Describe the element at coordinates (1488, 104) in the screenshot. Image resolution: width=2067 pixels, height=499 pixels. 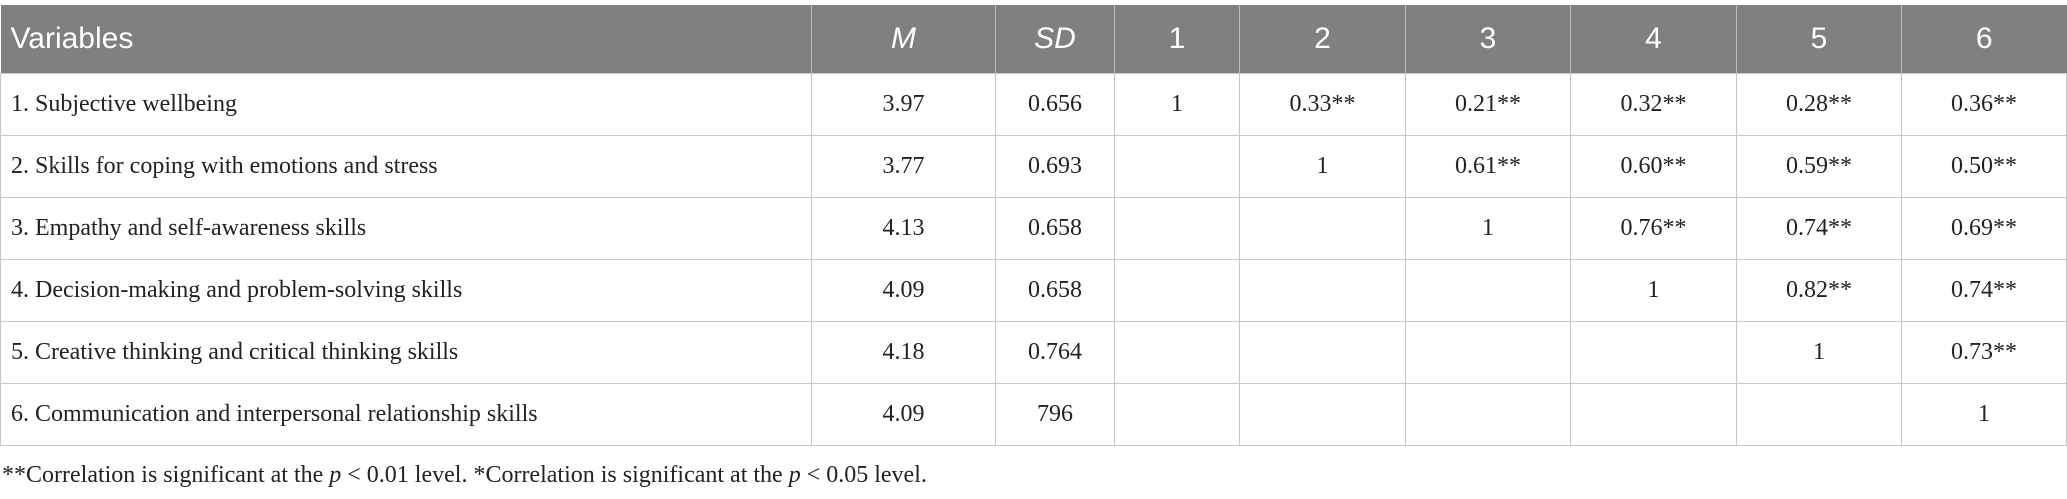
I see `cell-value: 0.21**` at that location.